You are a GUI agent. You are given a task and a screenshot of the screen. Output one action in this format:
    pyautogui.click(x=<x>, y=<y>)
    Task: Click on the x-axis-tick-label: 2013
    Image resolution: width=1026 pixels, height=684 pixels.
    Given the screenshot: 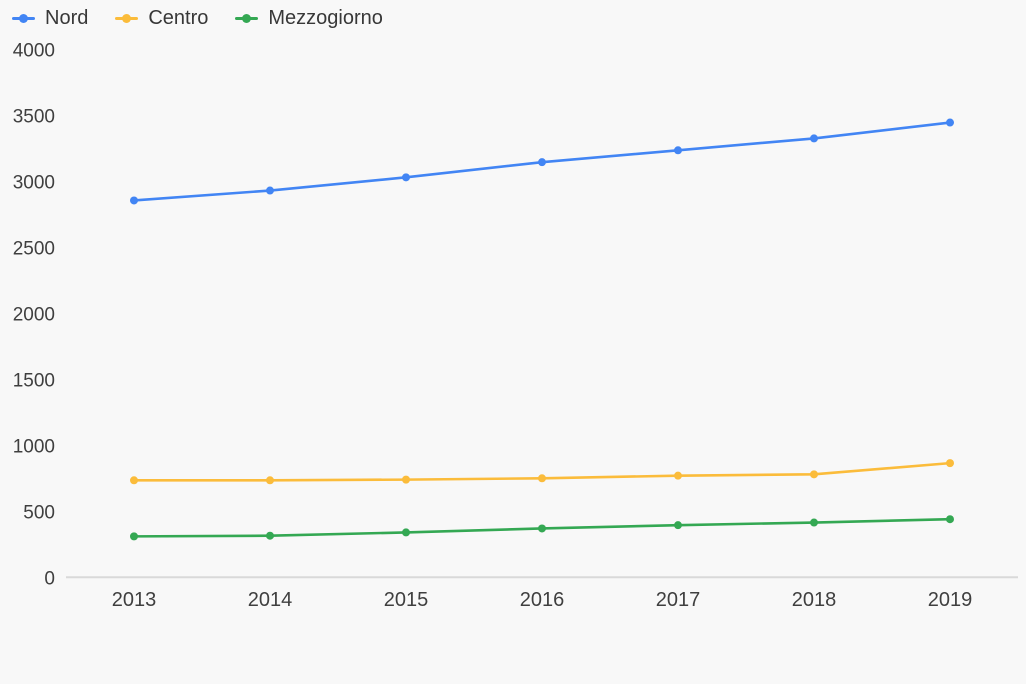 What is the action you would take?
    pyautogui.click(x=134, y=600)
    